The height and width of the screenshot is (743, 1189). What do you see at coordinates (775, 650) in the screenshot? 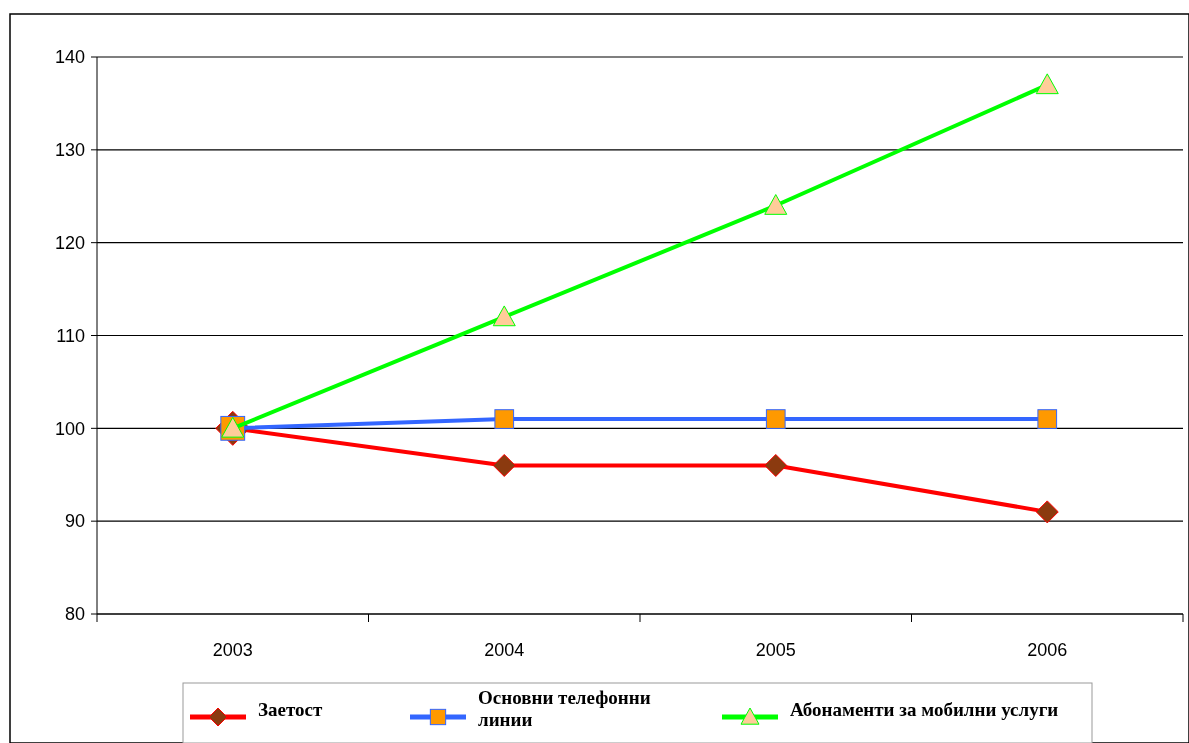
I see `x-tick-label: 2005` at bounding box center [775, 650].